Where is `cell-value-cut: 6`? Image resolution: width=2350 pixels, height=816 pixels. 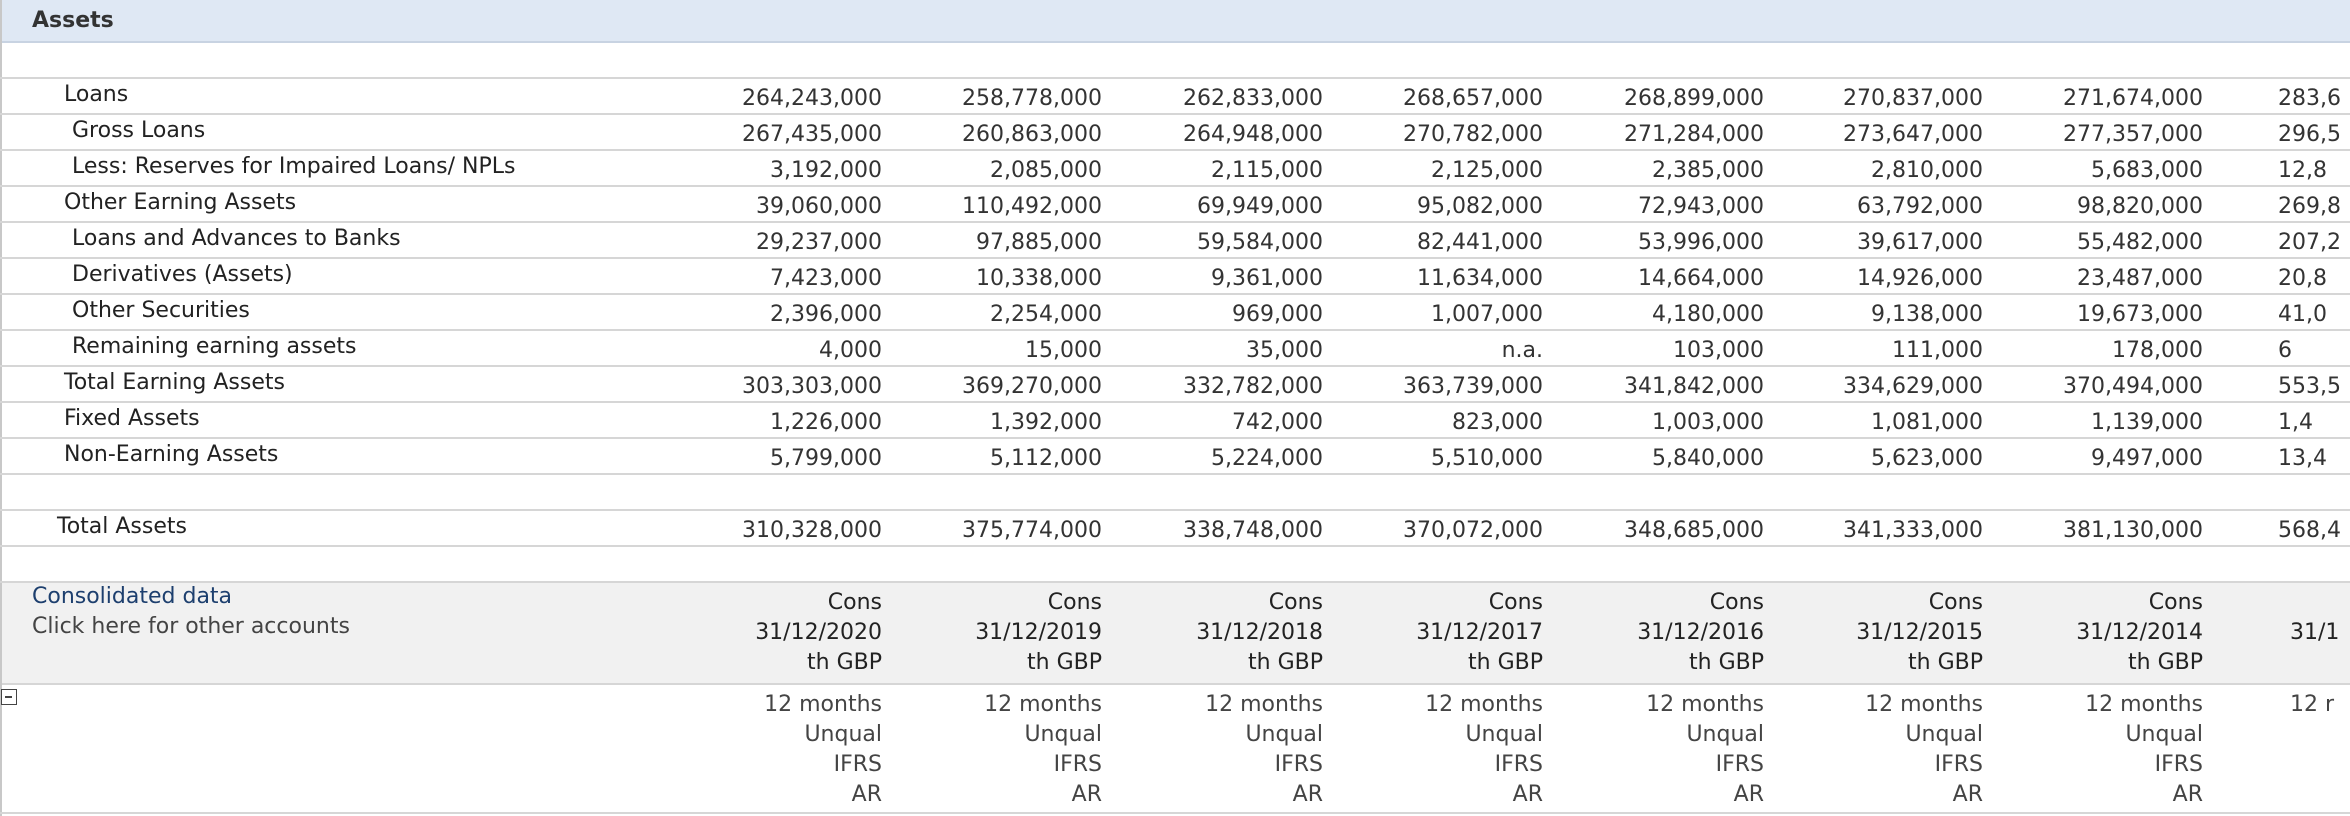 cell-value-cut: 6 is located at coordinates (2285, 350).